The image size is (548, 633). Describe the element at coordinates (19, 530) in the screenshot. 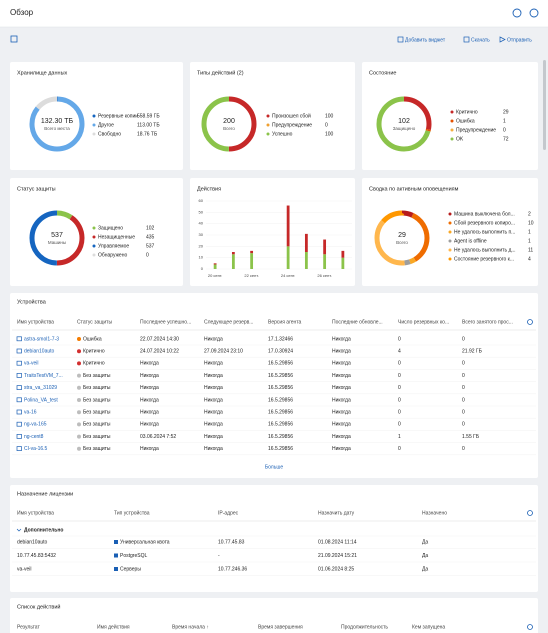

I see `group-chevron` at that location.